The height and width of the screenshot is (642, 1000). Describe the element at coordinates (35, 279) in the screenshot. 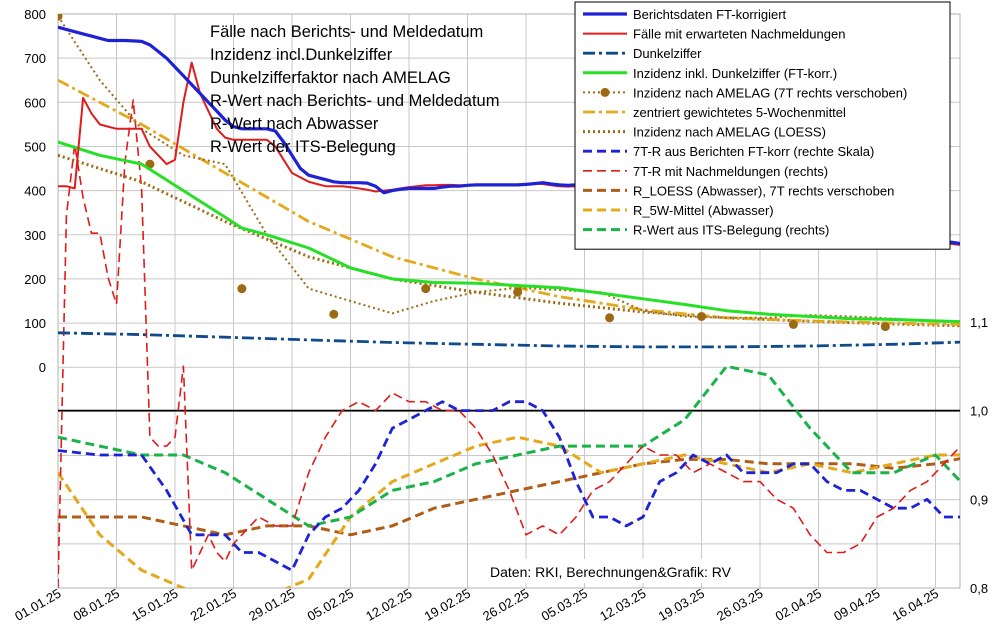

I see `y-left-tick-label: 200` at that location.